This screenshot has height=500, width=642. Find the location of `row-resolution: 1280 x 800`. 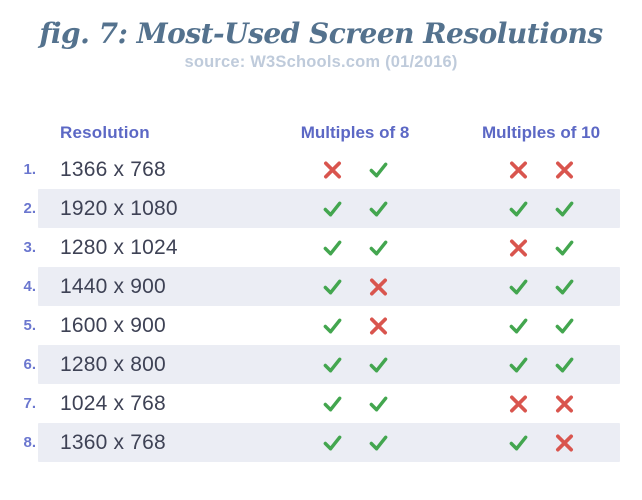

row-resolution: 1280 x 800 is located at coordinates (113, 364).